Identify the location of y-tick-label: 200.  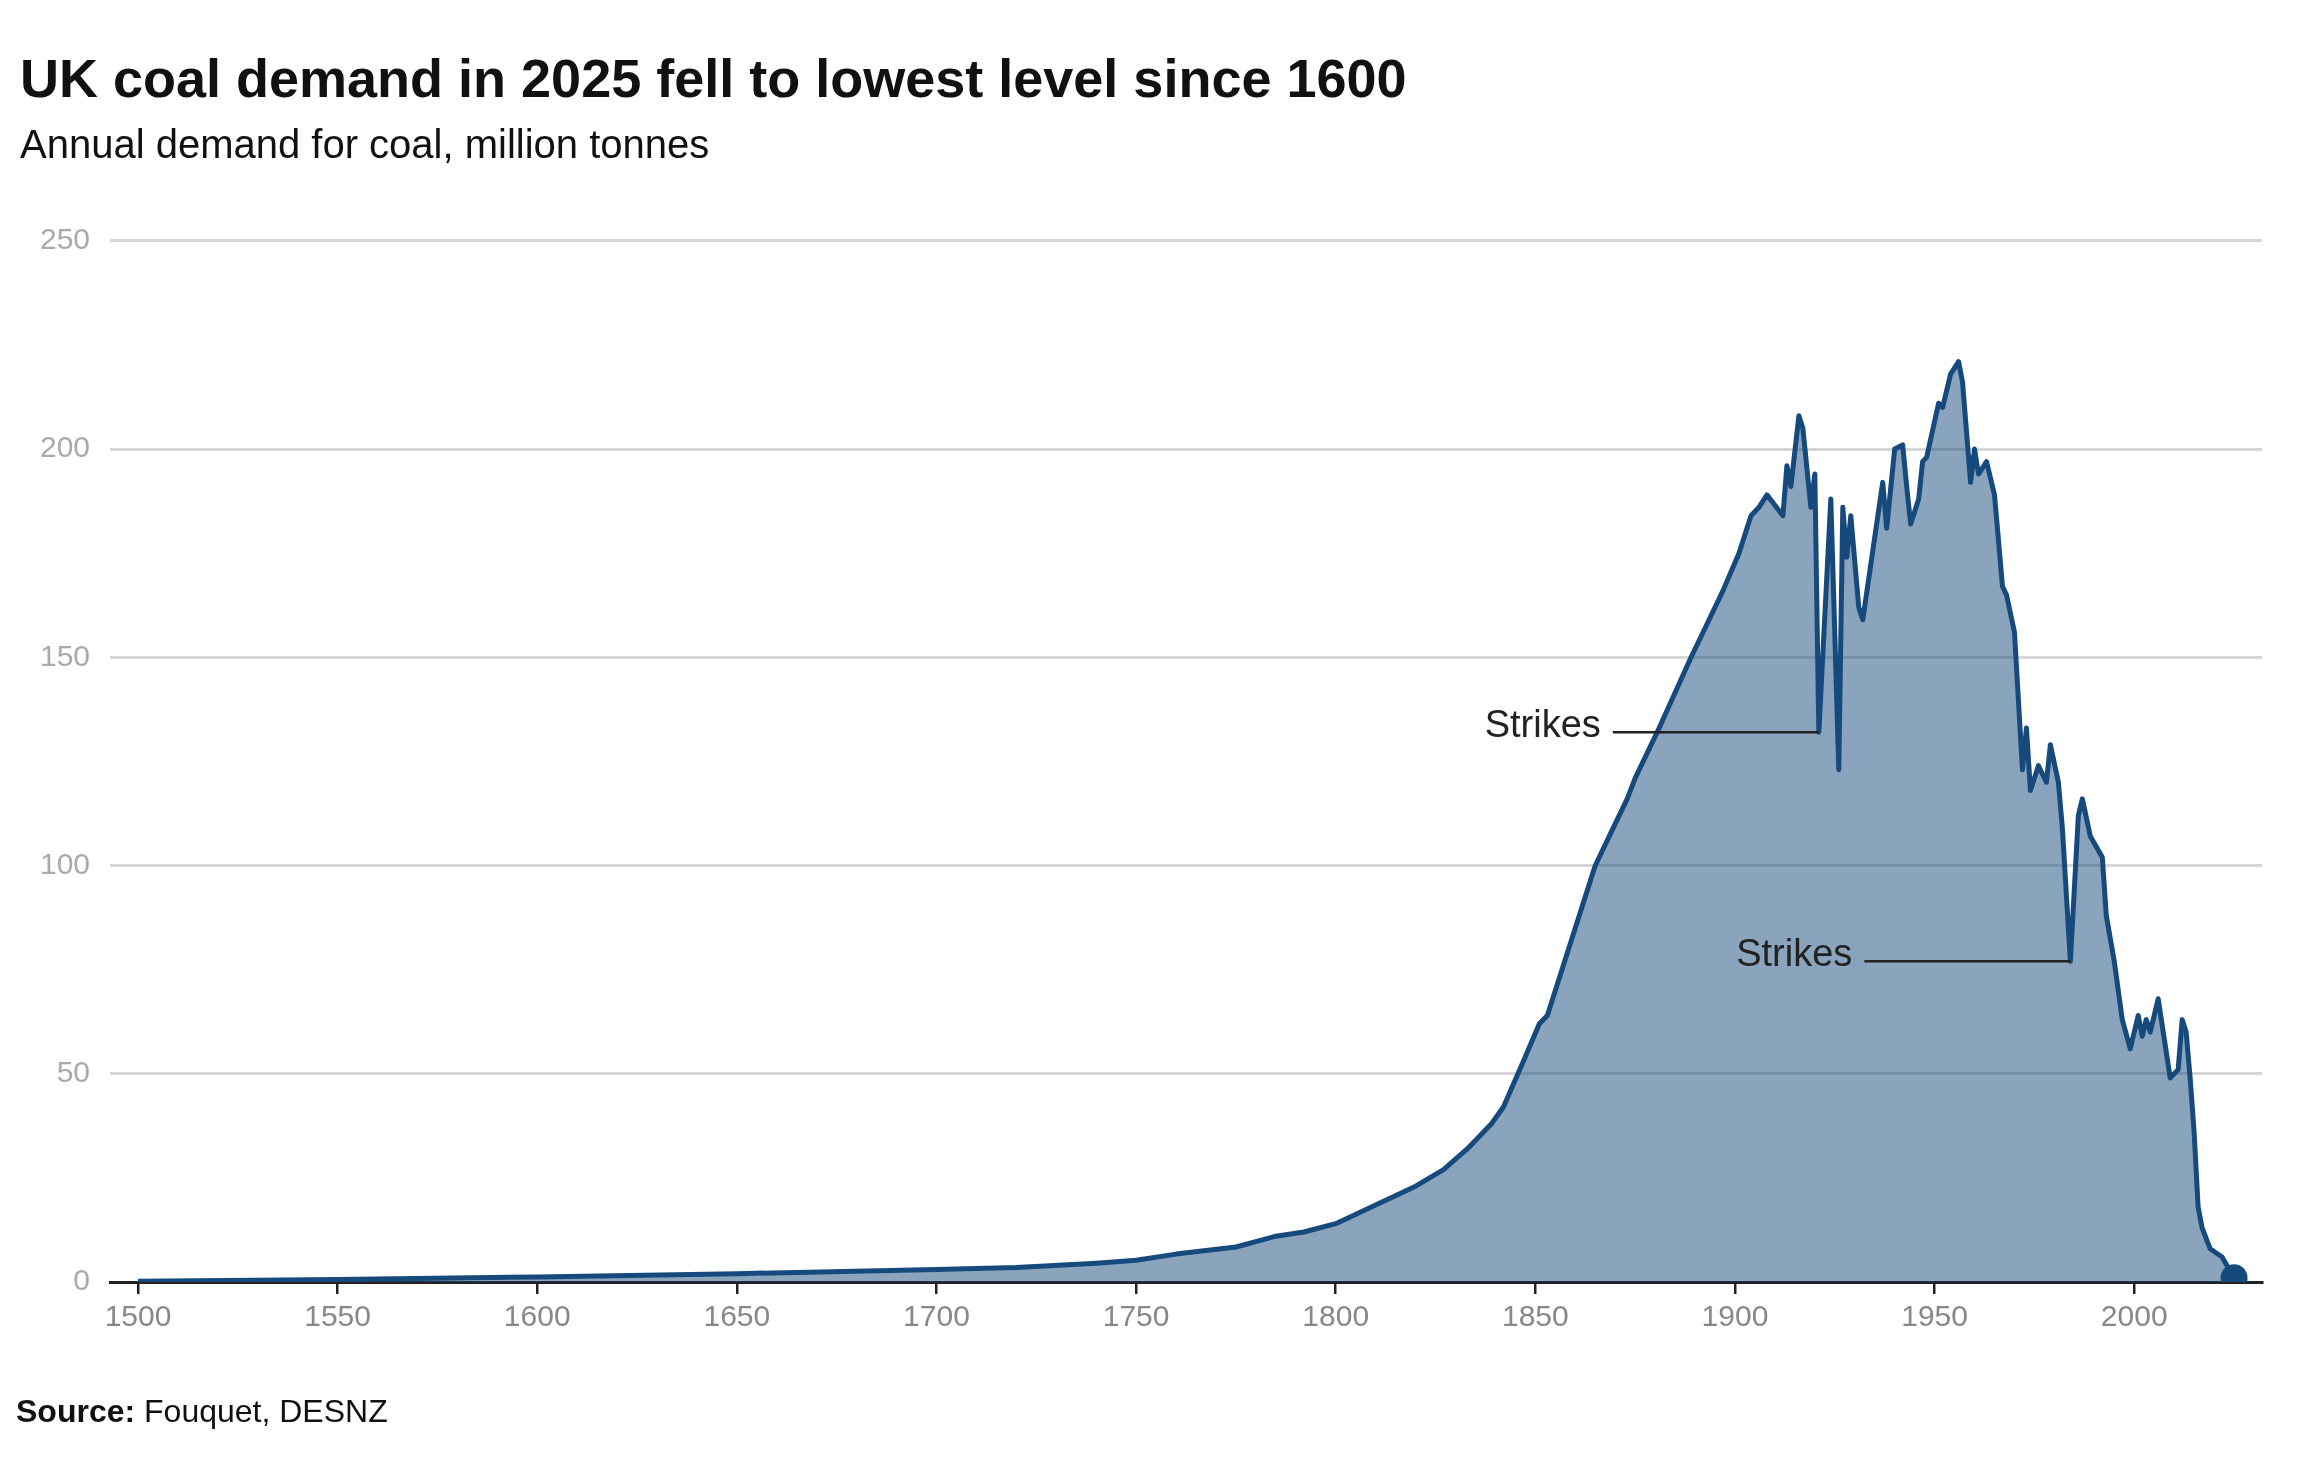
(65, 447).